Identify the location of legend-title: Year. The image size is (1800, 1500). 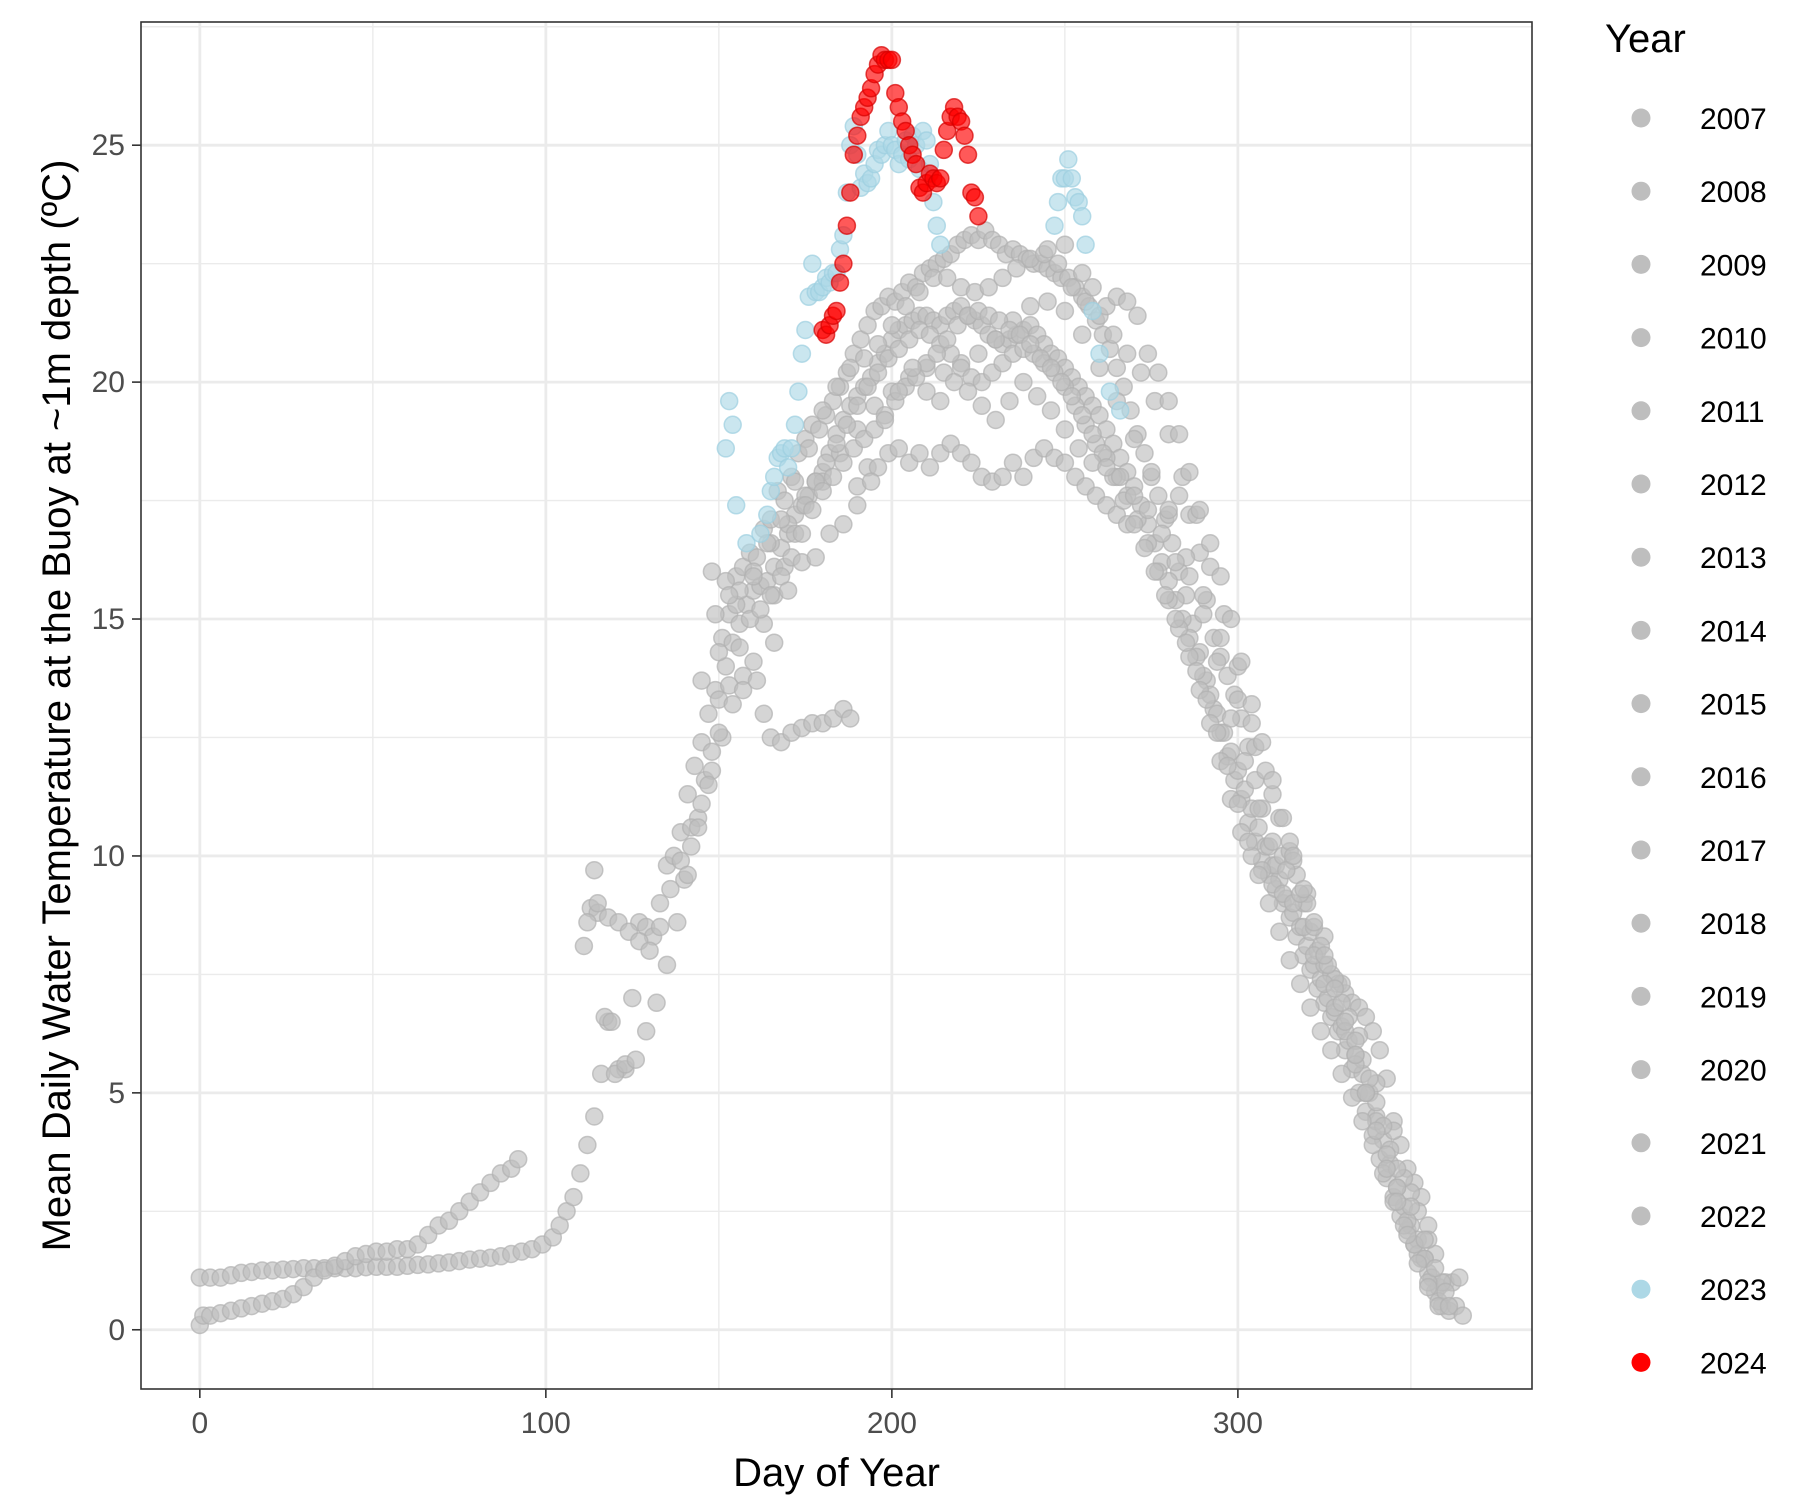
(1645, 39).